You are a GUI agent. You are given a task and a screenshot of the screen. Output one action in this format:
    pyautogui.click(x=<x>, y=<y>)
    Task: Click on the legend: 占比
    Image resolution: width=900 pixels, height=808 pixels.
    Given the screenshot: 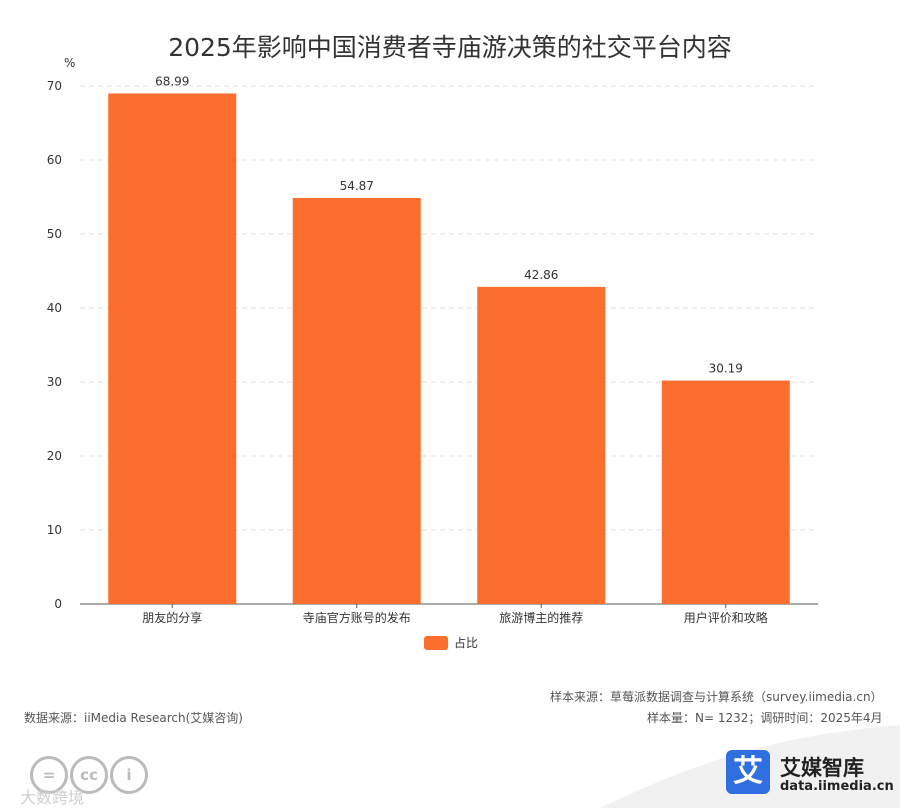 What is the action you would take?
    pyautogui.click(x=451, y=642)
    